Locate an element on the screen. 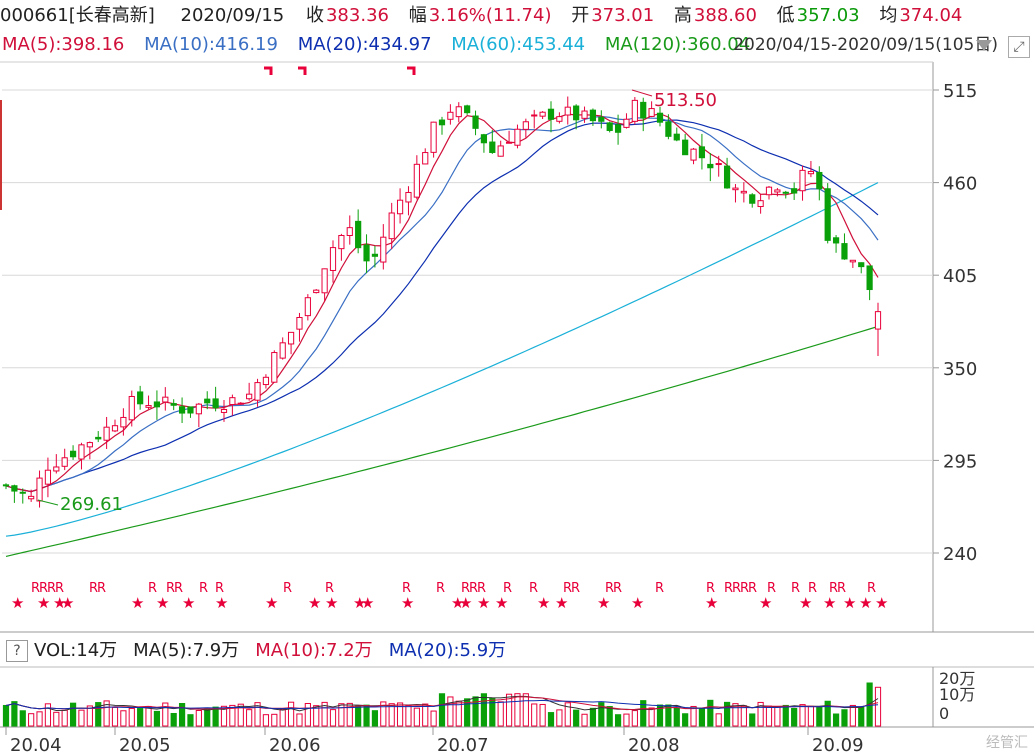 This screenshot has width=1034, height=756. low-value: 357.03 is located at coordinates (828, 15).